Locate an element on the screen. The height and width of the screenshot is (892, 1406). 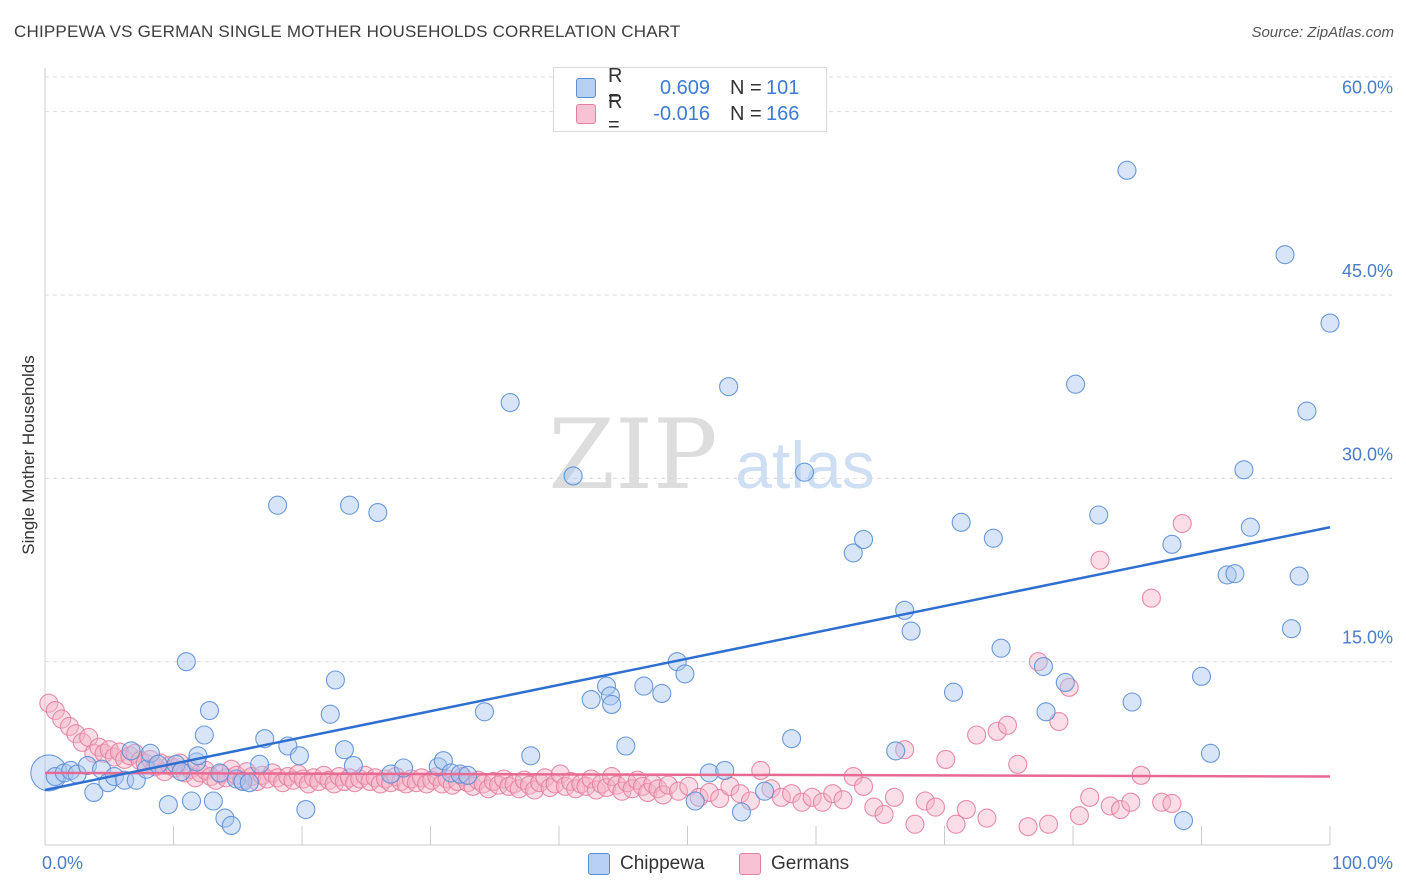
legend-label-germans: Germans is located at coordinates (810, 863).